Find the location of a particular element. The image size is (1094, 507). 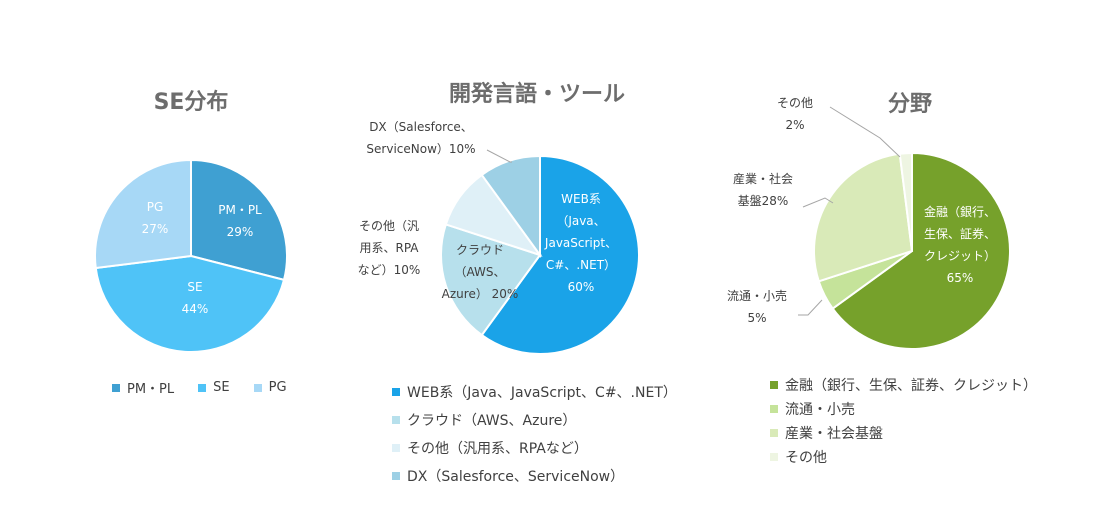

c3-label-other: その他 2% is located at coordinates (794, 114).